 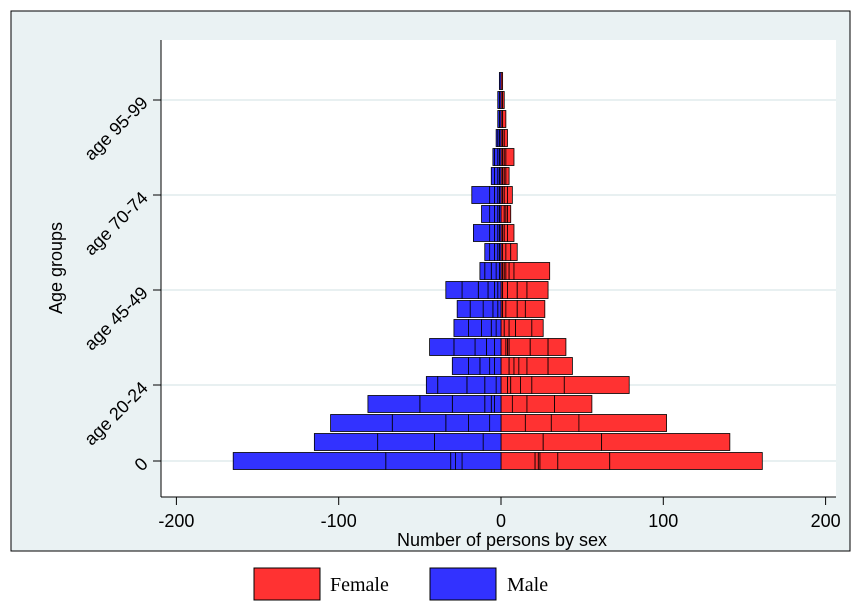 What do you see at coordinates (663, 521) in the screenshot?
I see `x-tick-label-3: 100` at bounding box center [663, 521].